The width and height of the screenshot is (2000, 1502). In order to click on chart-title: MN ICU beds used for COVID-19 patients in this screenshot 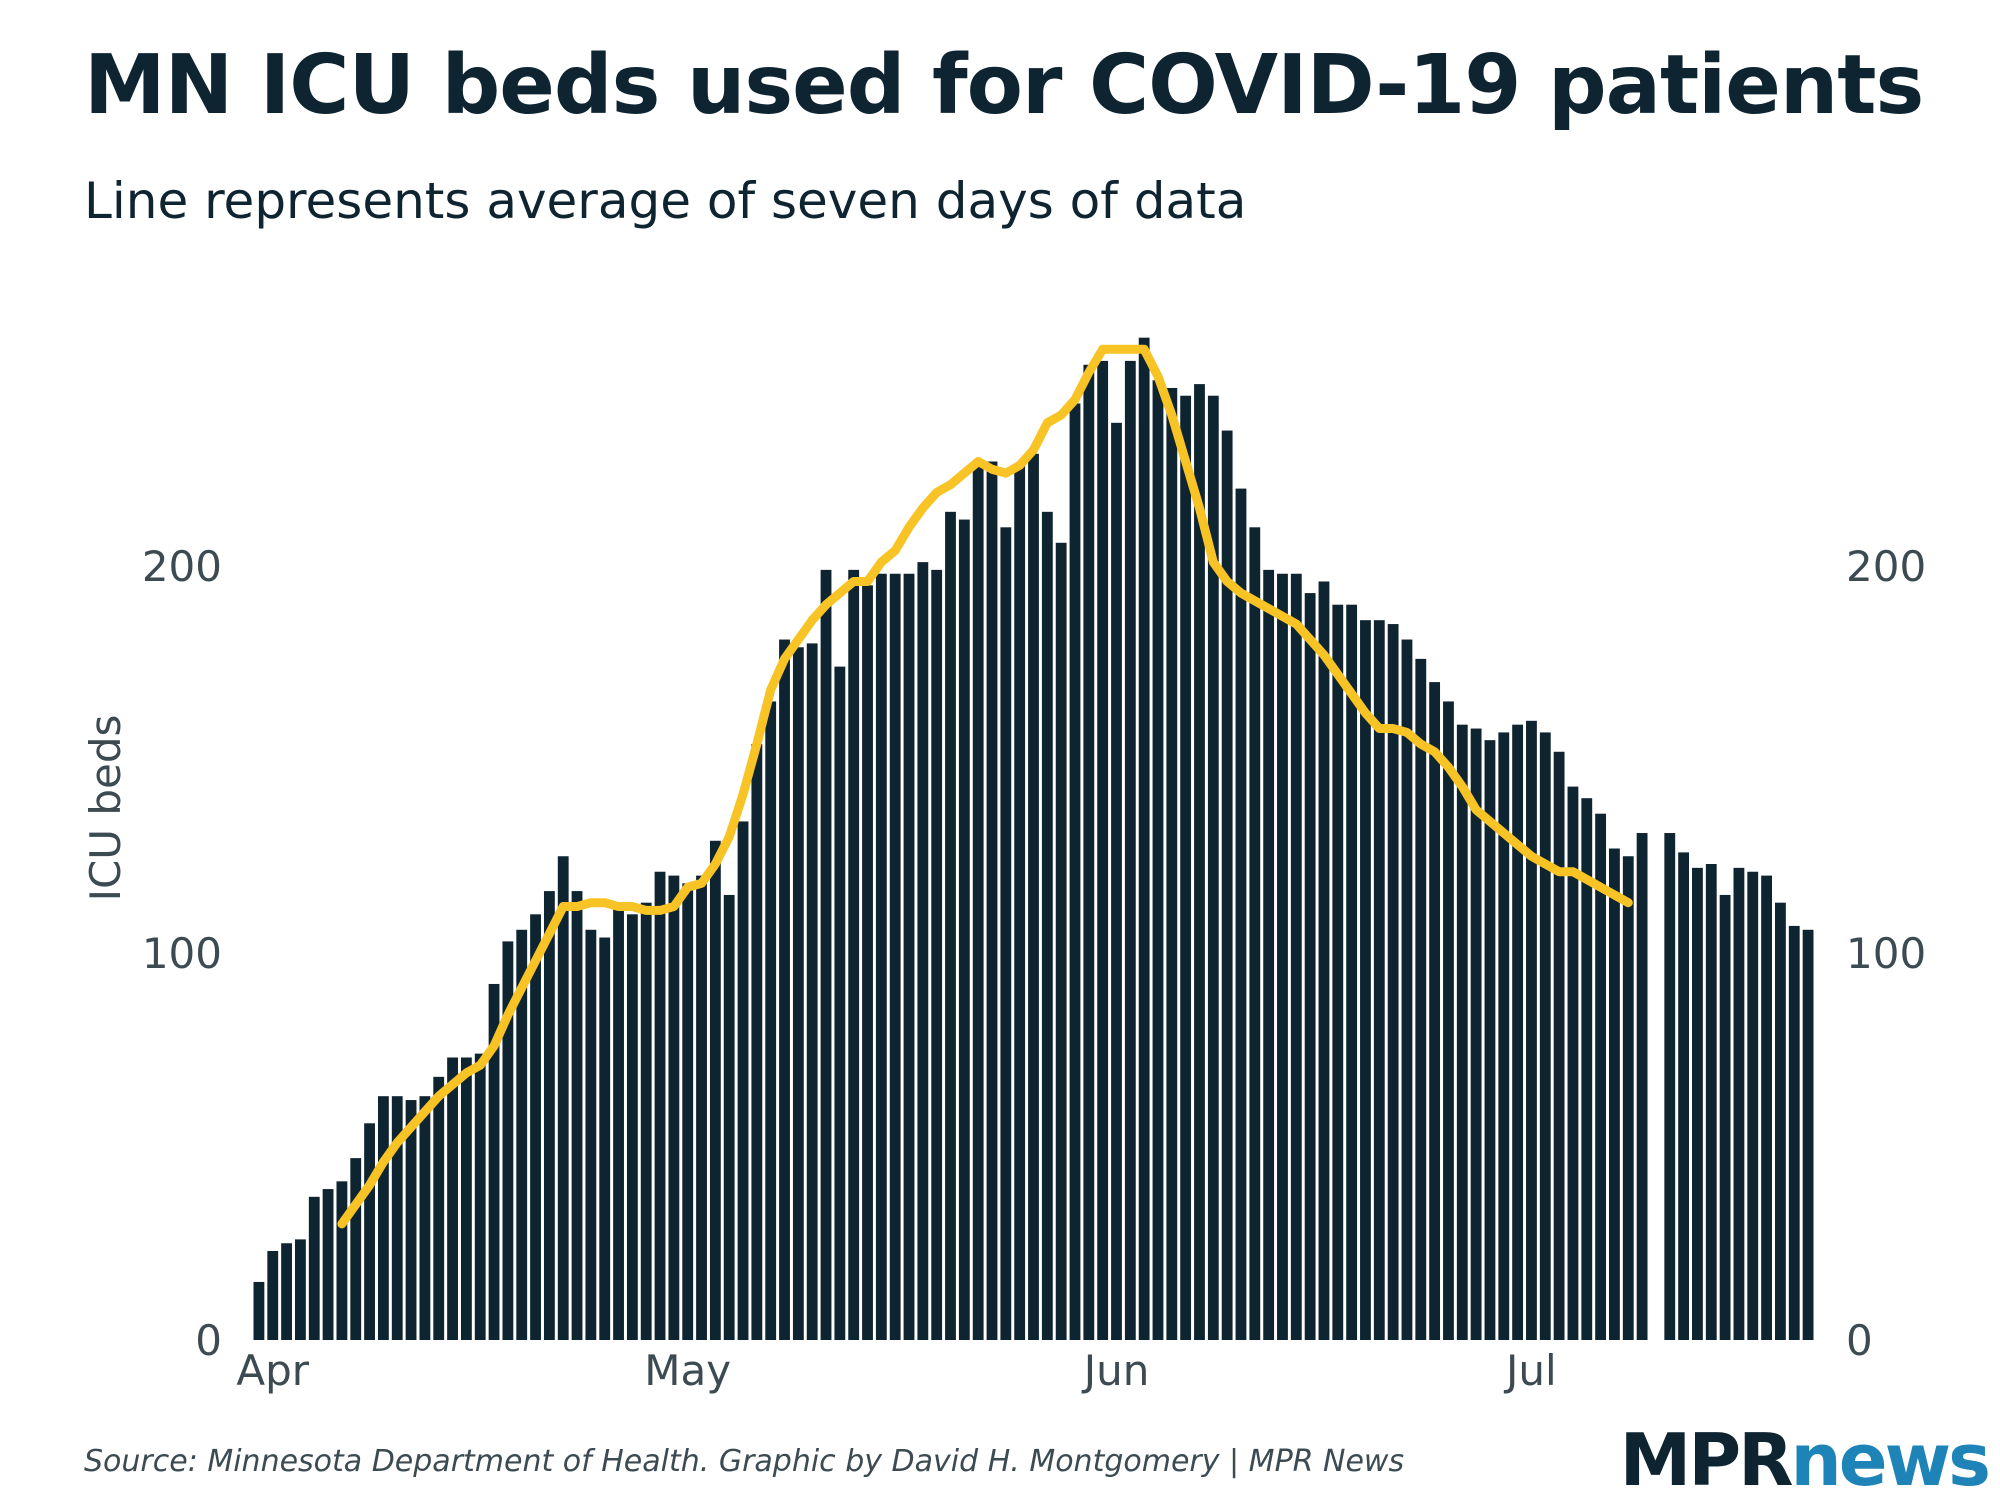, I will do `click(1004, 85)`.